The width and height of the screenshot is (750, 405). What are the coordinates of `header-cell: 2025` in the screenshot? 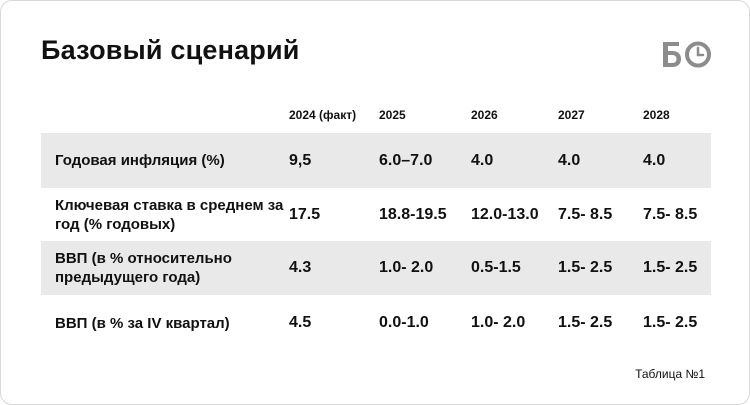 It's located at (392, 115).